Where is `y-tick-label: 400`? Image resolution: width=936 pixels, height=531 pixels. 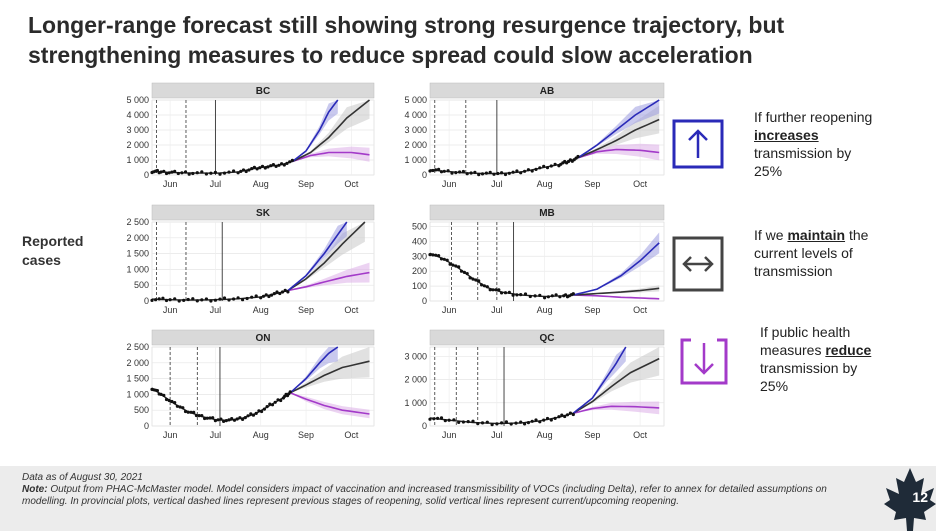 y-tick-label: 400 is located at coordinates (419, 241).